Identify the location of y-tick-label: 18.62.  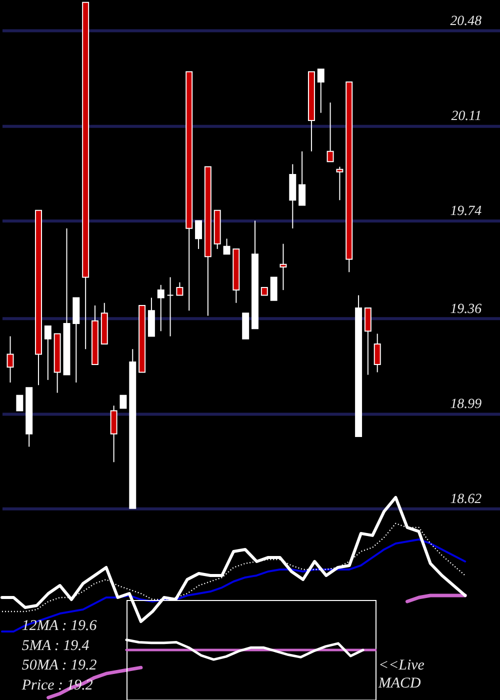
(466, 499).